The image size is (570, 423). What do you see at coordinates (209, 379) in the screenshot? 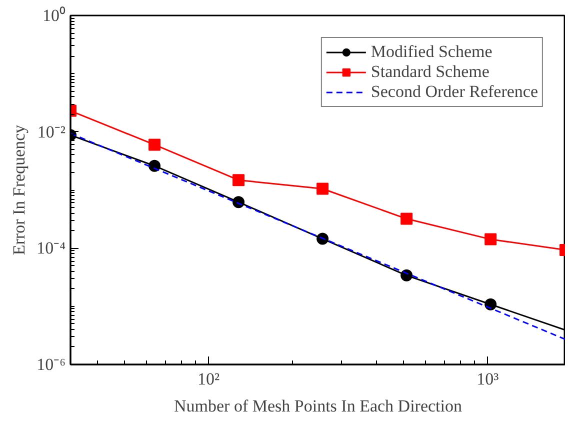
I see `x-tick-label: 10²` at bounding box center [209, 379].